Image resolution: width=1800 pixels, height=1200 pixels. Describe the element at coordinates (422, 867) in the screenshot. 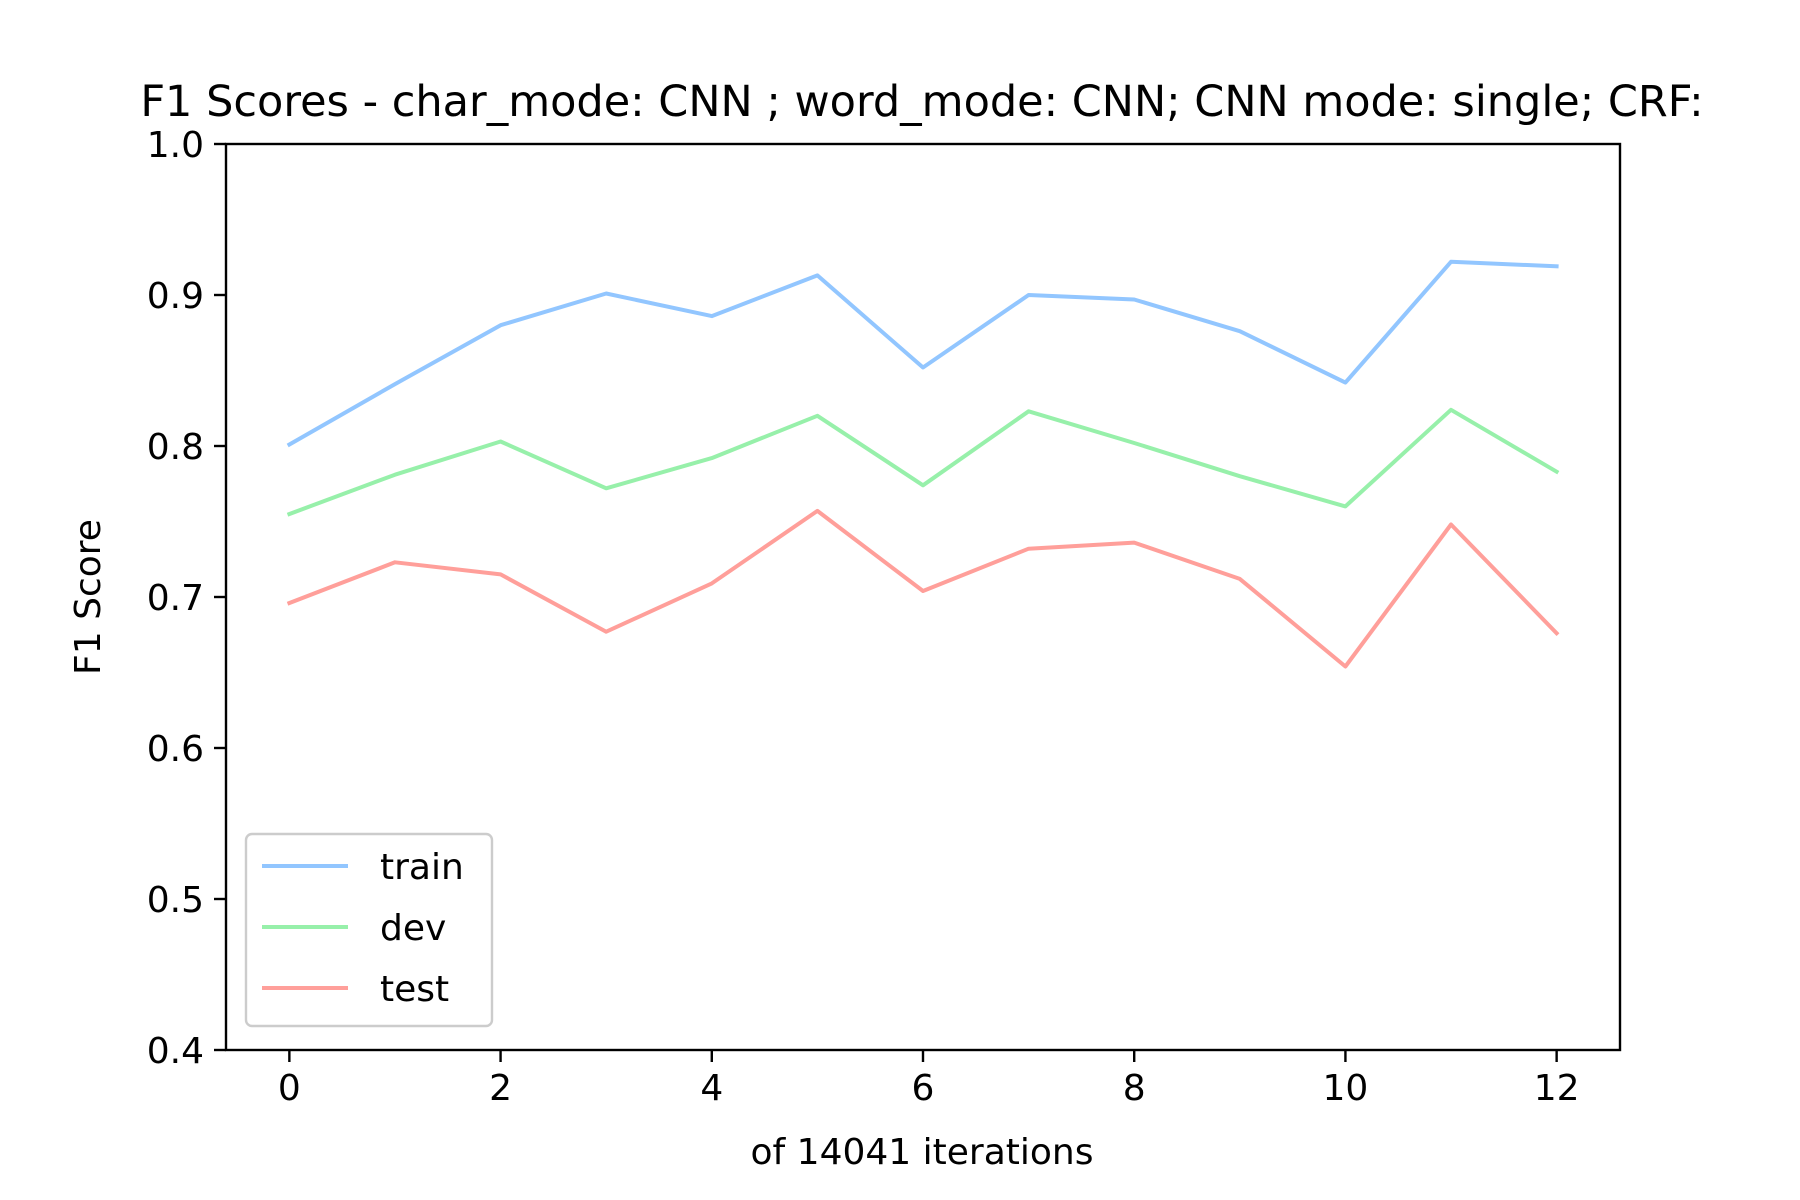

I see `legend-label-train: train` at that location.